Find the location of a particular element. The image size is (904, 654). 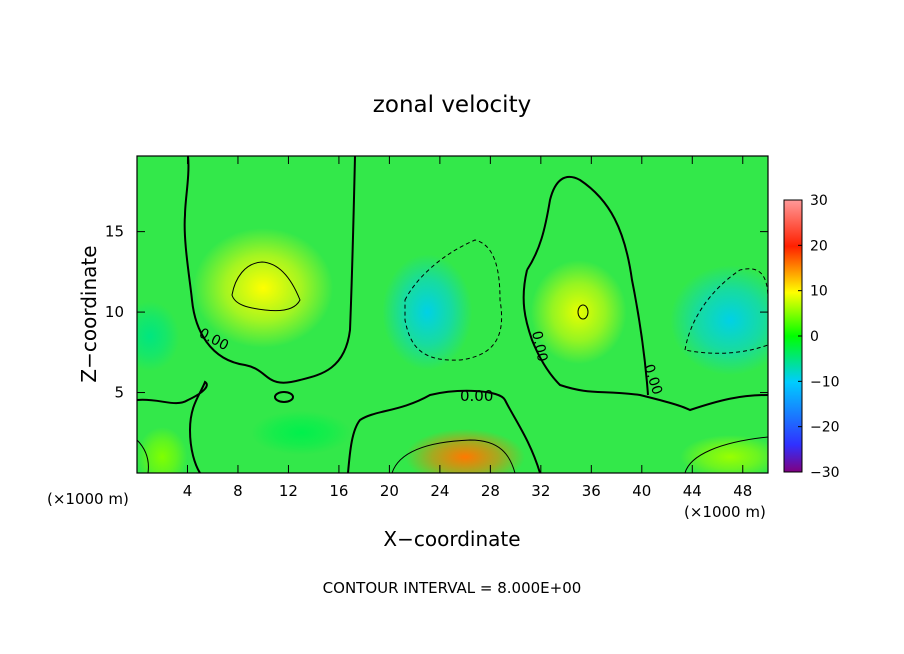

y-tick-label: 15 is located at coordinates (114, 232).